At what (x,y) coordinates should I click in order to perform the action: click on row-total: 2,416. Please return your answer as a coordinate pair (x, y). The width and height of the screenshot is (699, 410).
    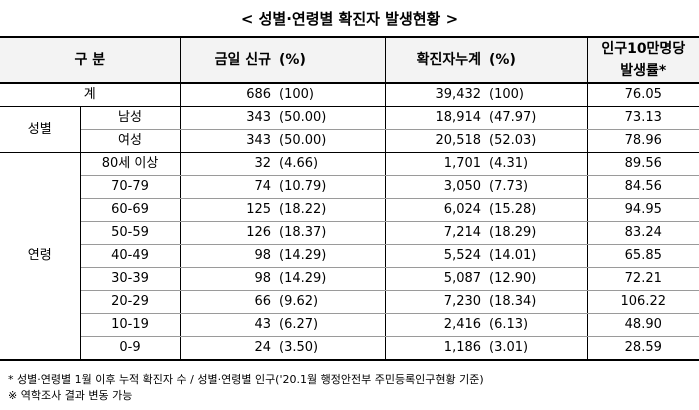
    Looking at the image, I should click on (435, 325).